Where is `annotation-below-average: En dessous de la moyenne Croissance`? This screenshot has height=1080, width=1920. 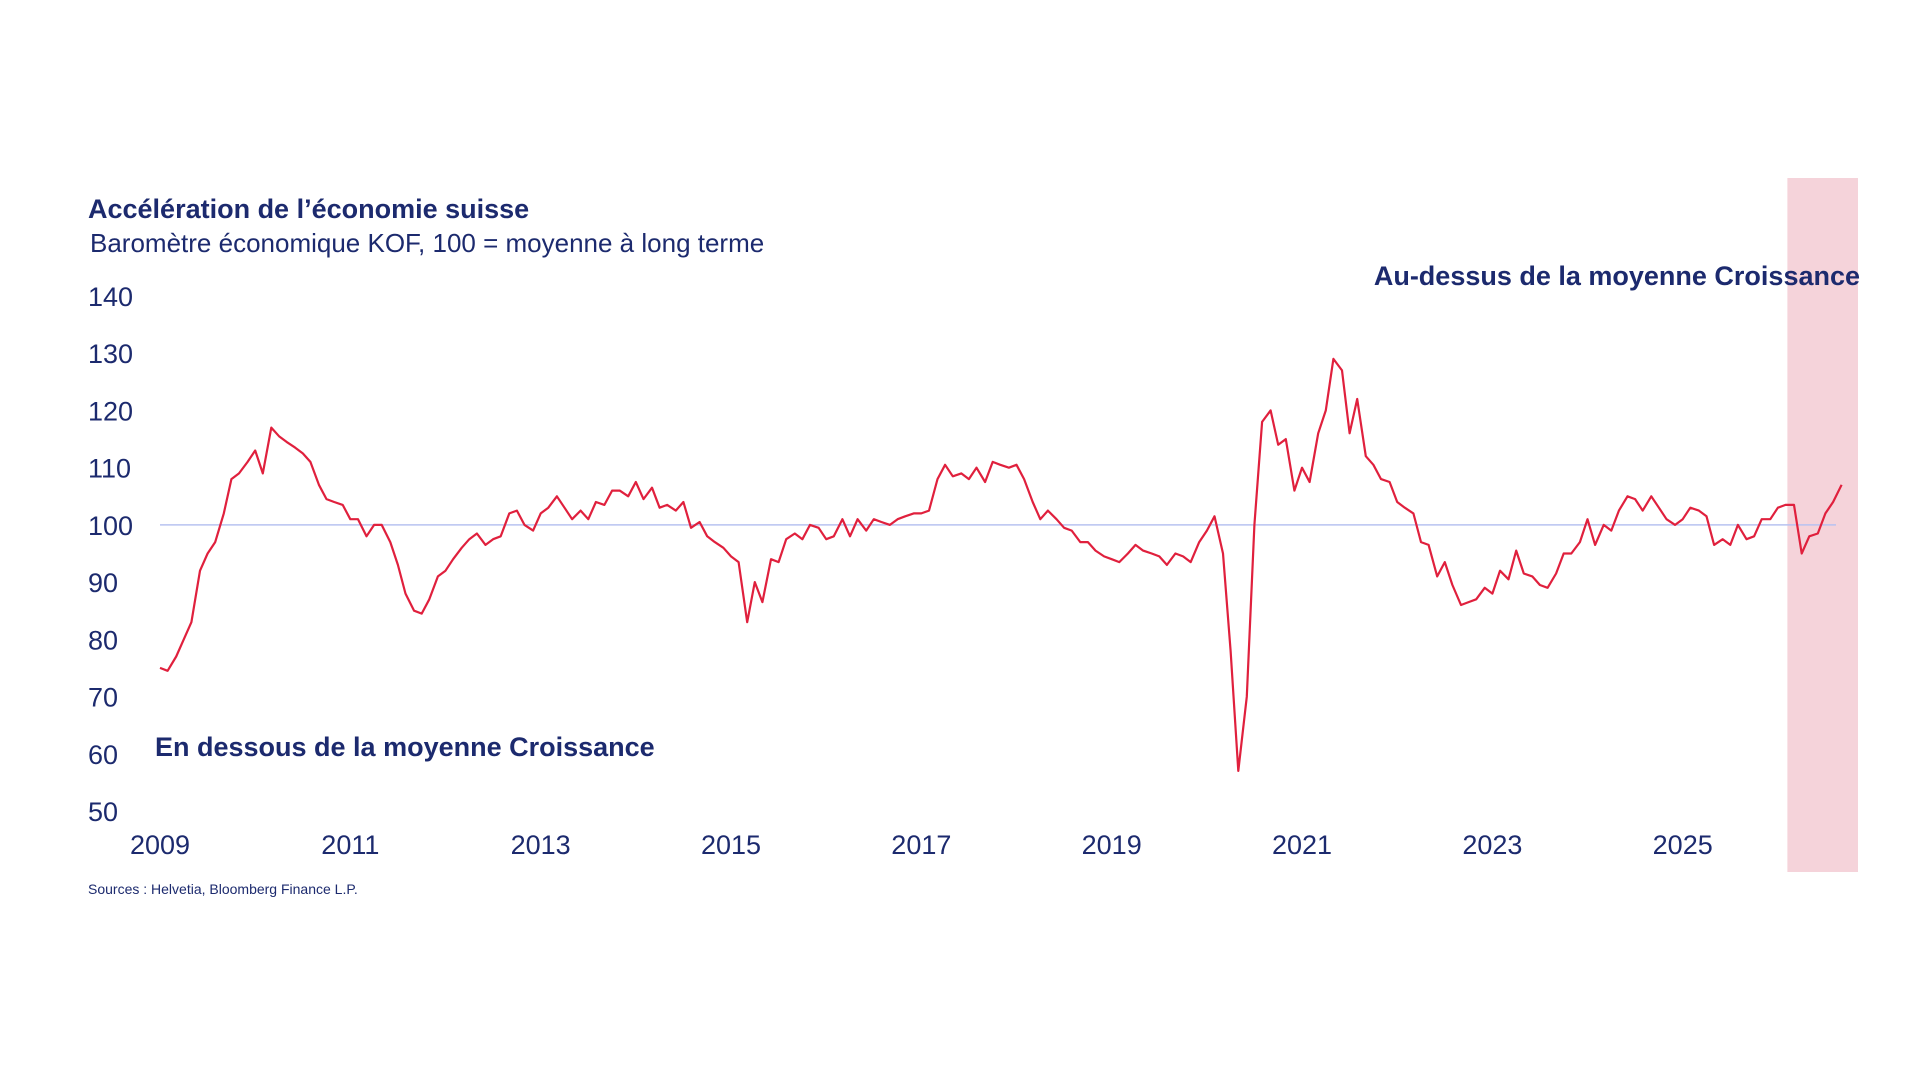 annotation-below-average: En dessous de la moyenne Croissance is located at coordinates (405, 747).